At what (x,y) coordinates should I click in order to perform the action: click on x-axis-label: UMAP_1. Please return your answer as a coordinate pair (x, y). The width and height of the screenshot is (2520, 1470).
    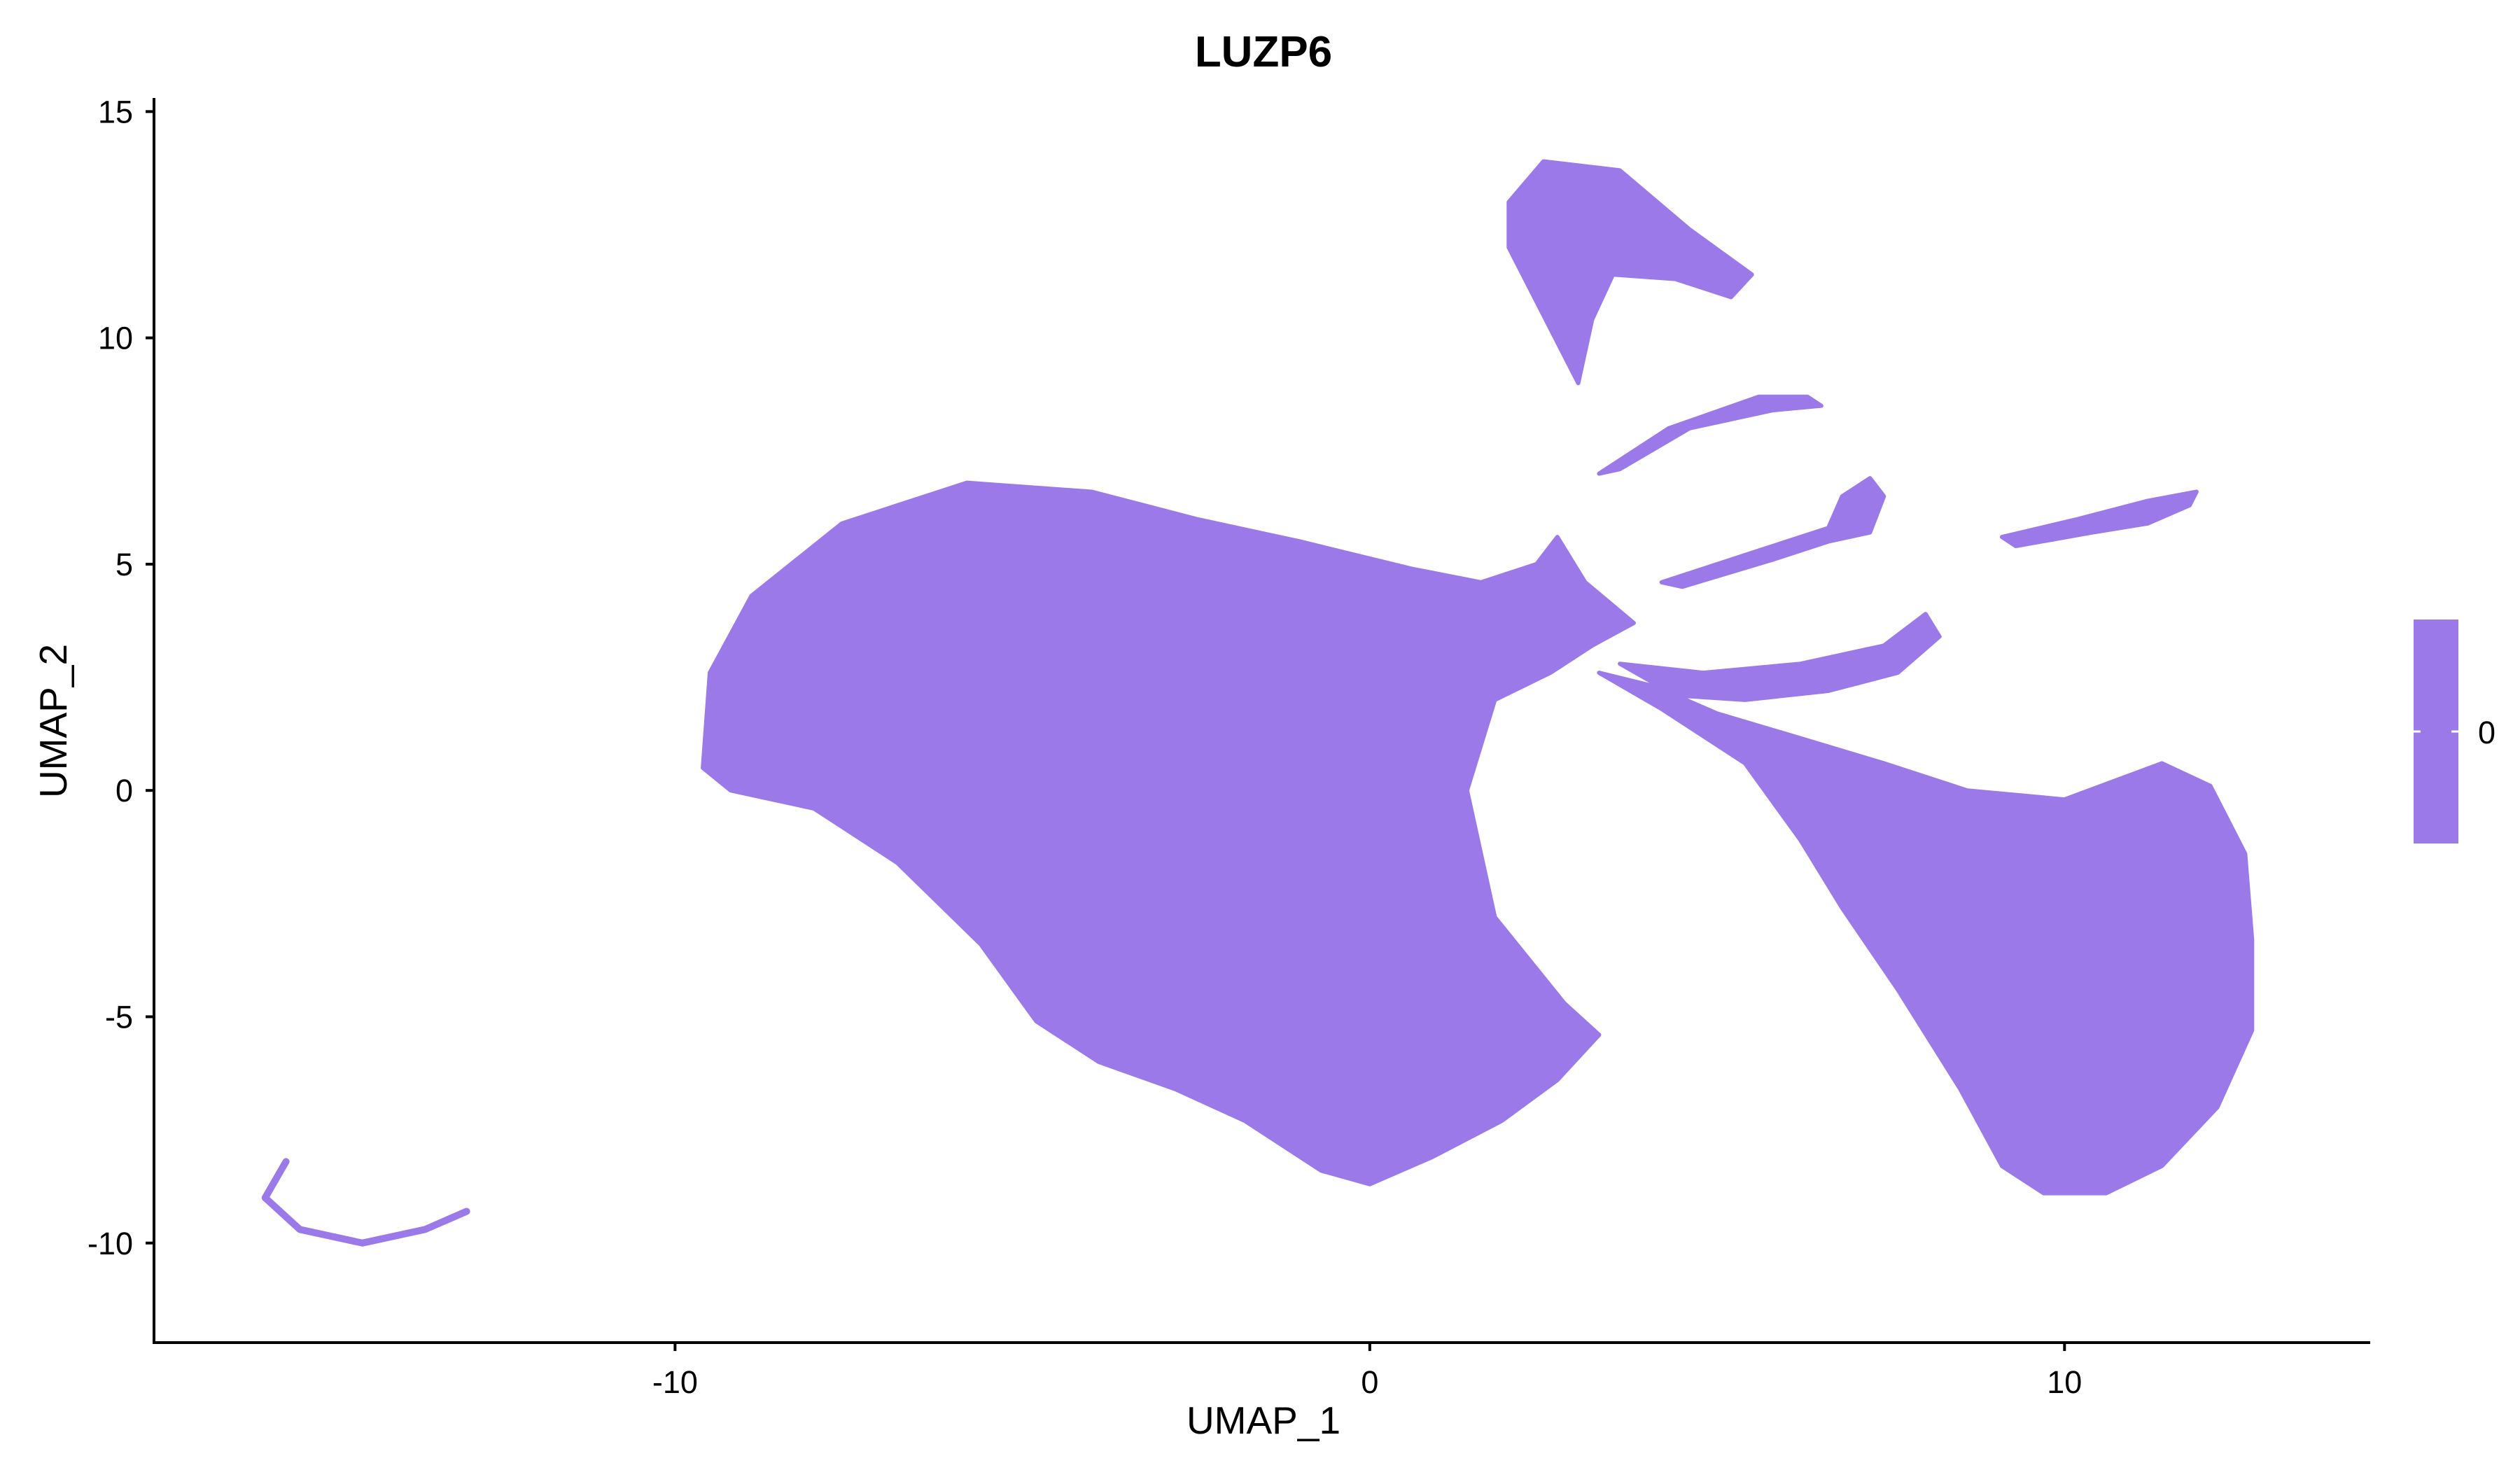
    Looking at the image, I should click on (1263, 1420).